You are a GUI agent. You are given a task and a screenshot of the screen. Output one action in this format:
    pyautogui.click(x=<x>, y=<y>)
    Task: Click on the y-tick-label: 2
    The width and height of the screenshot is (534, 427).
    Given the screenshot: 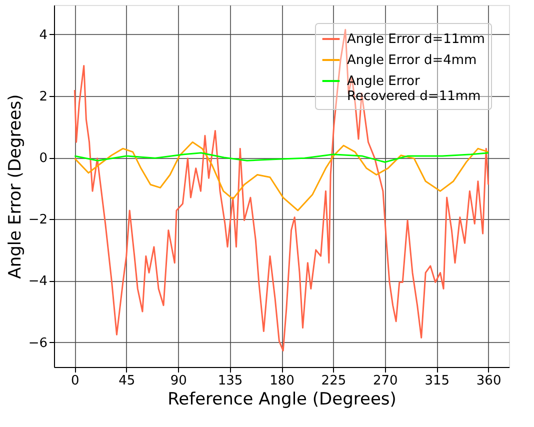 What is the action you would take?
    pyautogui.click(x=43, y=96)
    